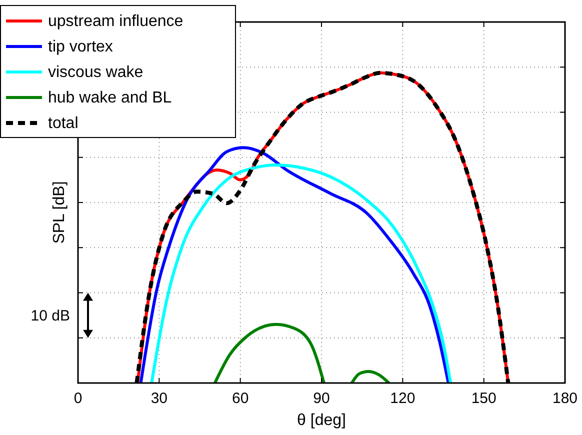 The image size is (582, 435). Describe the element at coordinates (240, 398) in the screenshot. I see `x-tick-label: 60` at that location.